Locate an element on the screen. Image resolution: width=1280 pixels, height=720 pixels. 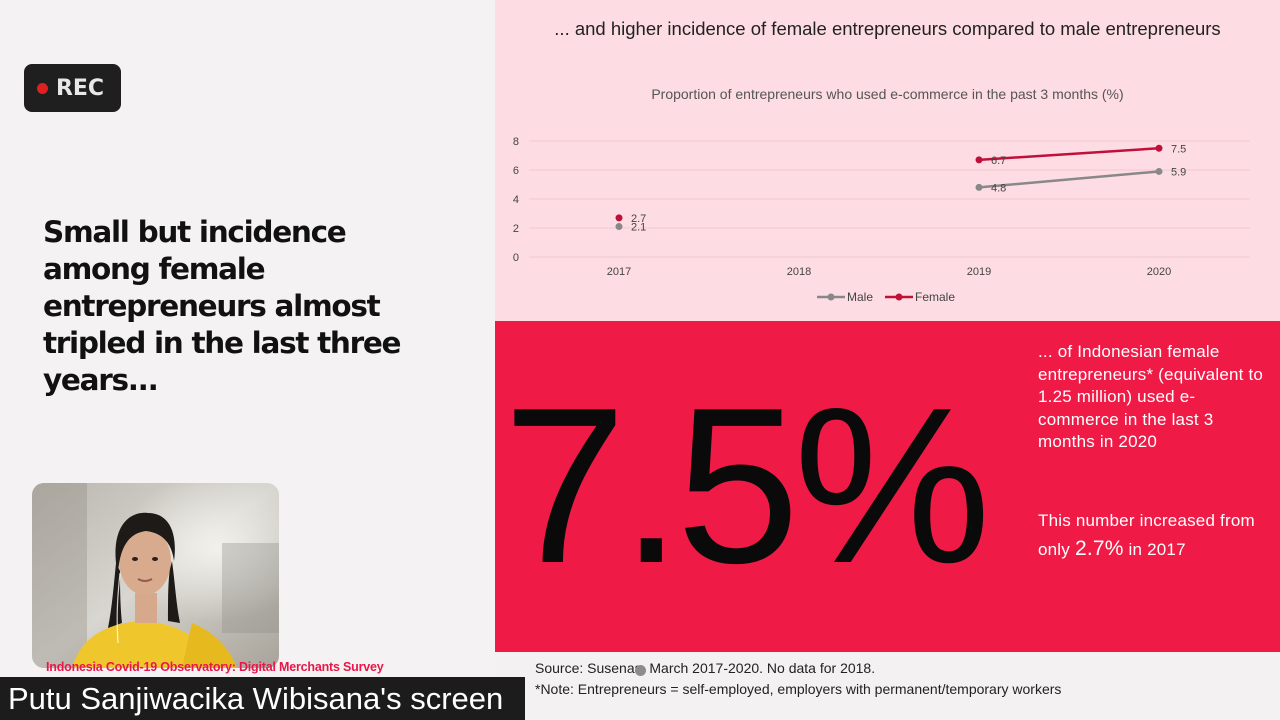
data-label-female: 2.7 is located at coordinates (638, 219).